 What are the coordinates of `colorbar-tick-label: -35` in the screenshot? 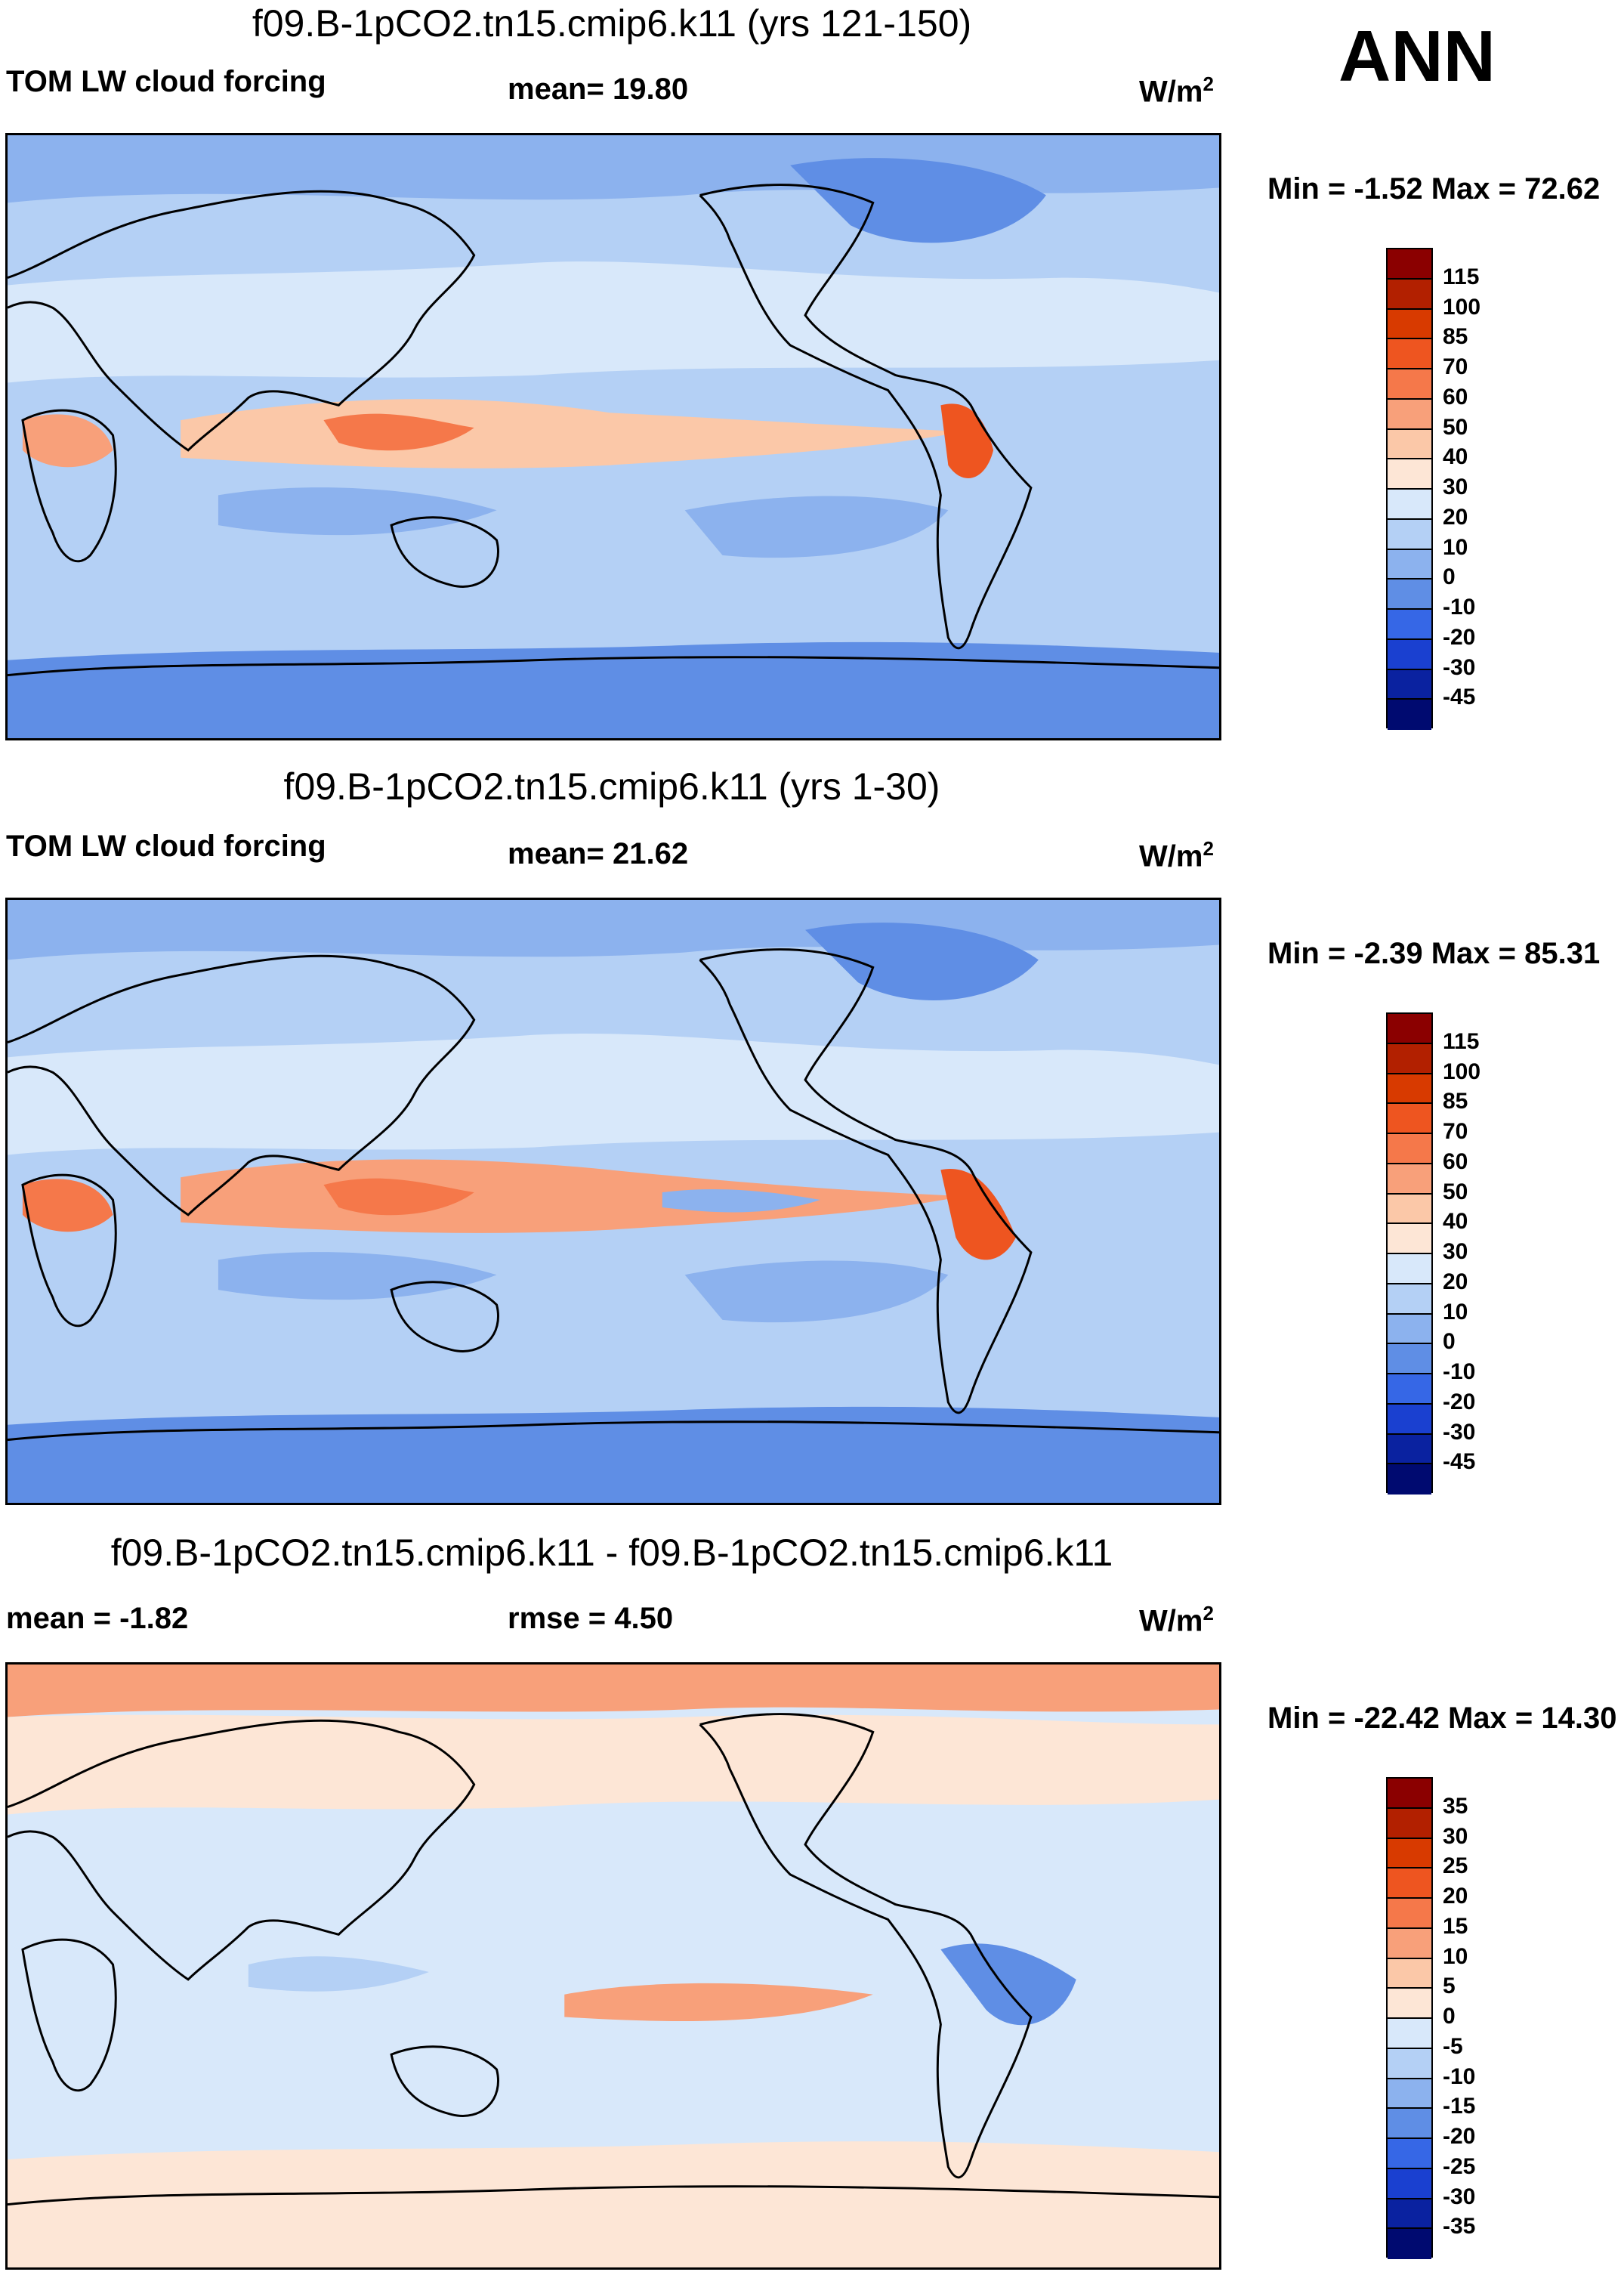 It's located at (1459, 2226).